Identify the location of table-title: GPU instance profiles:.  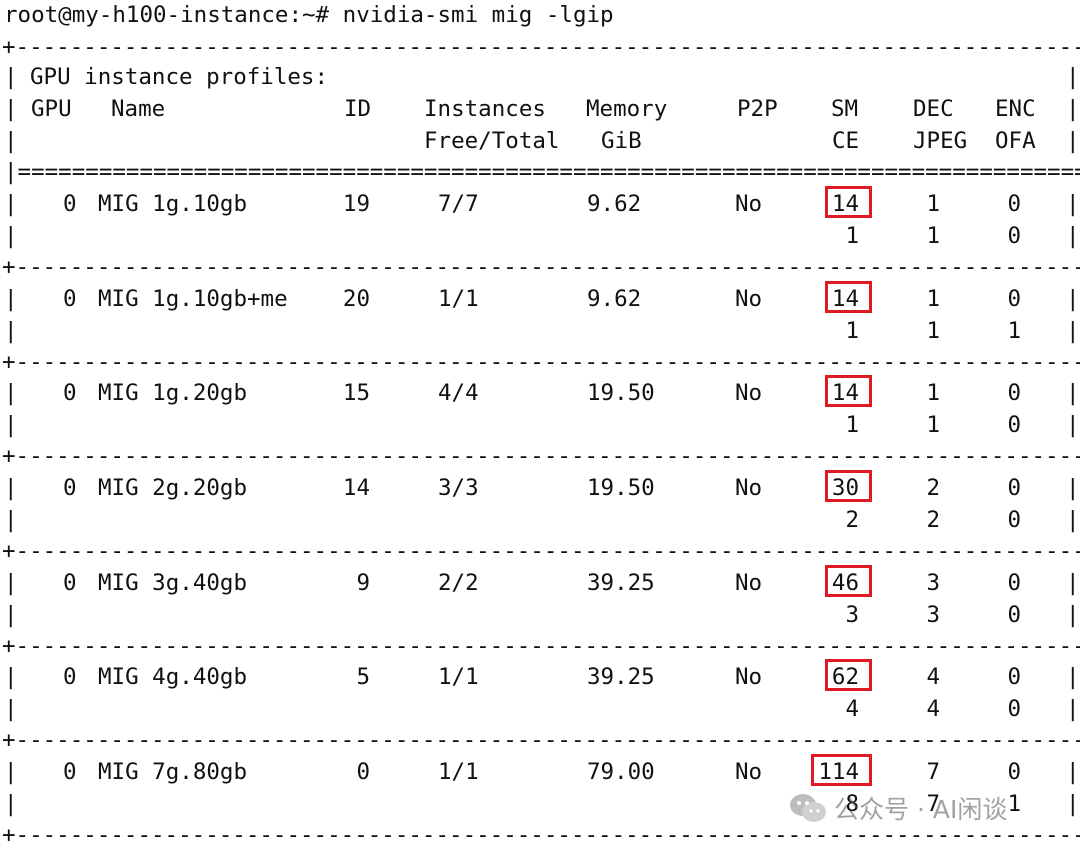
(179, 77).